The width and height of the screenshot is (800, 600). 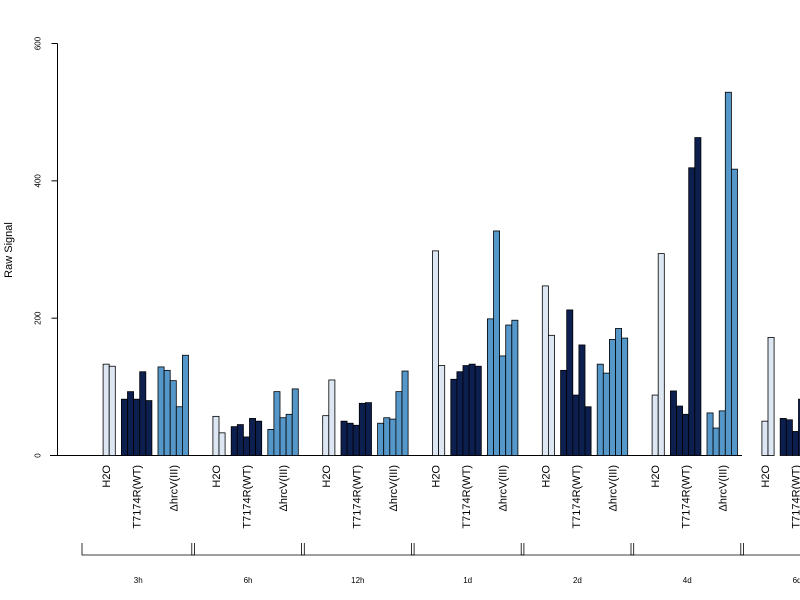 What do you see at coordinates (357, 580) in the screenshot?
I see `timepoint-label: 12h` at bounding box center [357, 580].